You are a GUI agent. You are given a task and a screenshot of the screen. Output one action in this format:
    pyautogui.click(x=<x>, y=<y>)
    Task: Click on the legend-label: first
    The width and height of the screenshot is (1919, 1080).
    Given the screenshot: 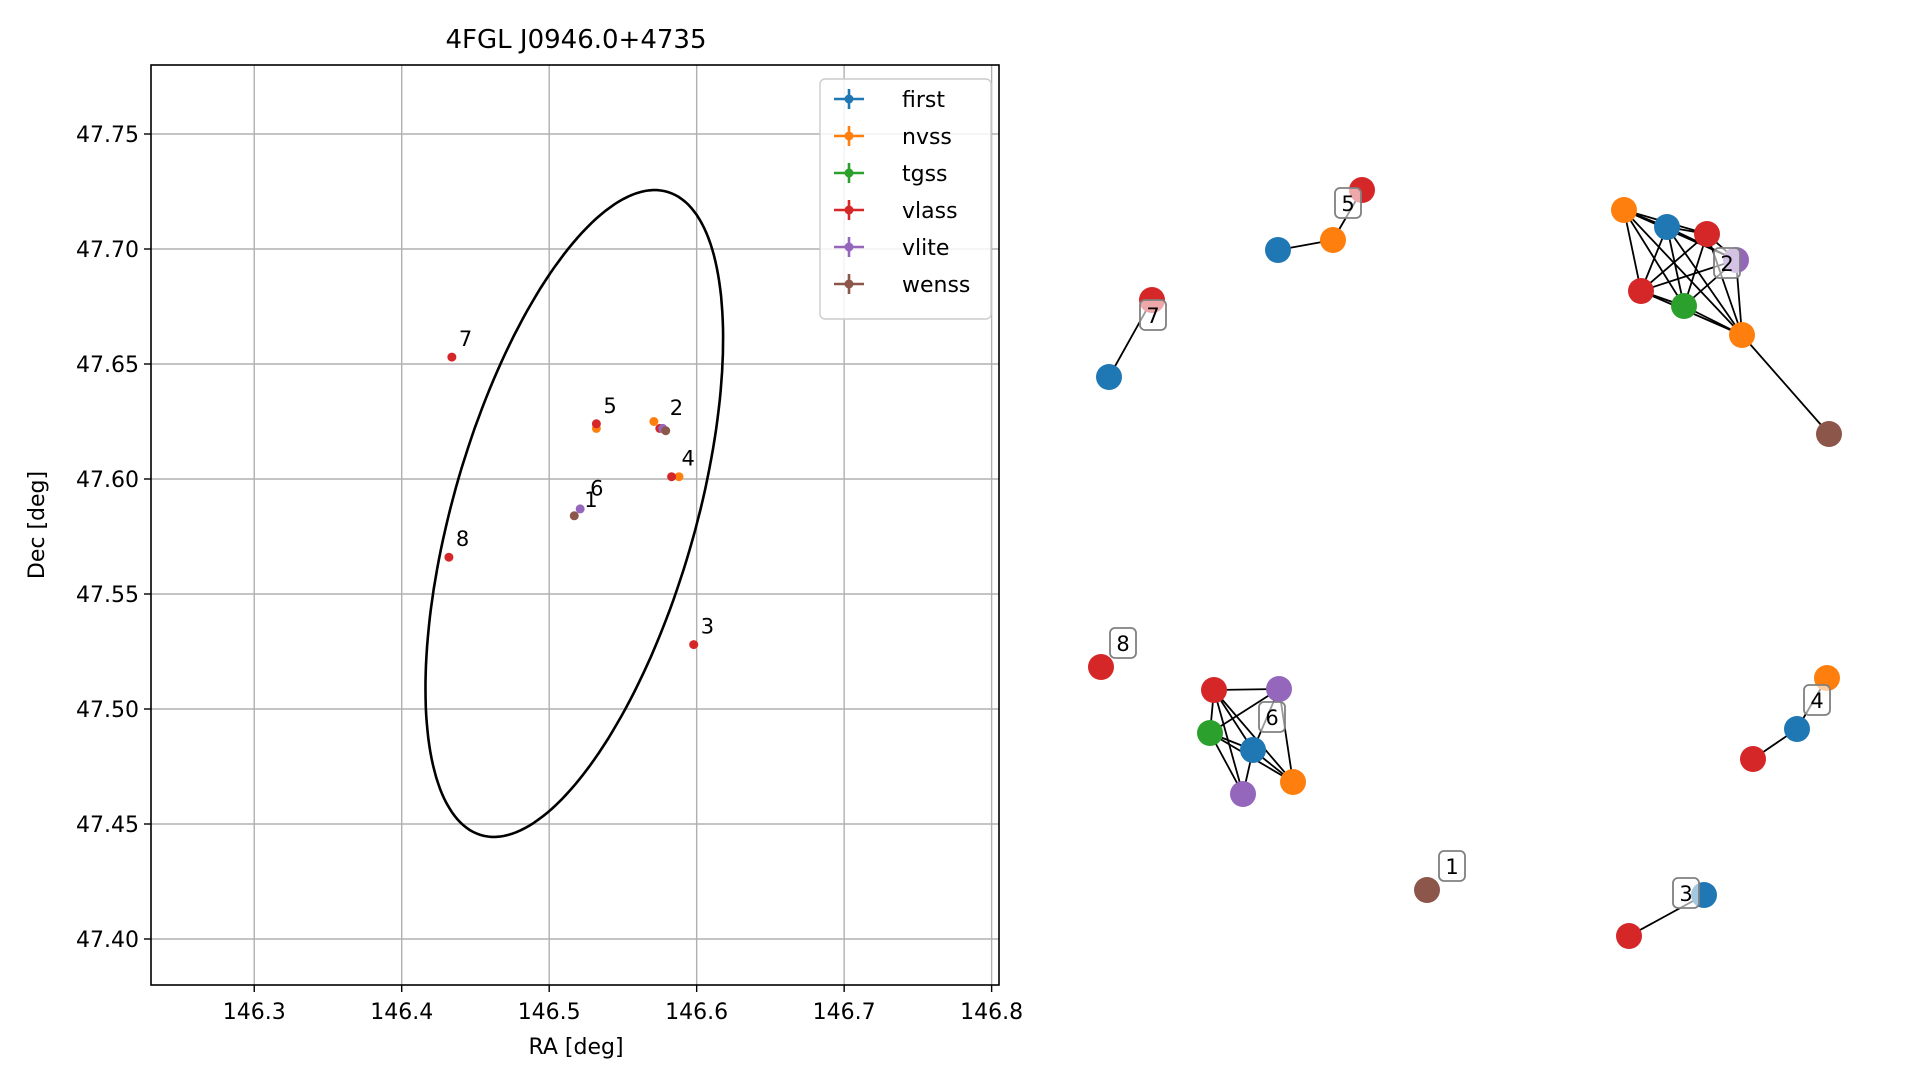 What is the action you would take?
    pyautogui.click(x=923, y=100)
    